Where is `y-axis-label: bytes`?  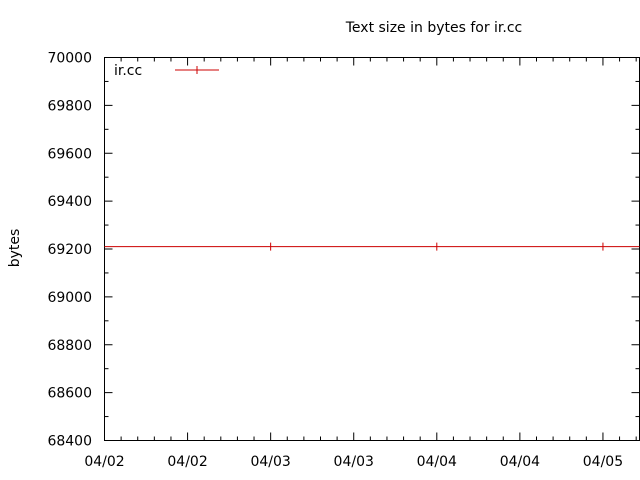
y-axis-label: bytes is located at coordinates (15, 248).